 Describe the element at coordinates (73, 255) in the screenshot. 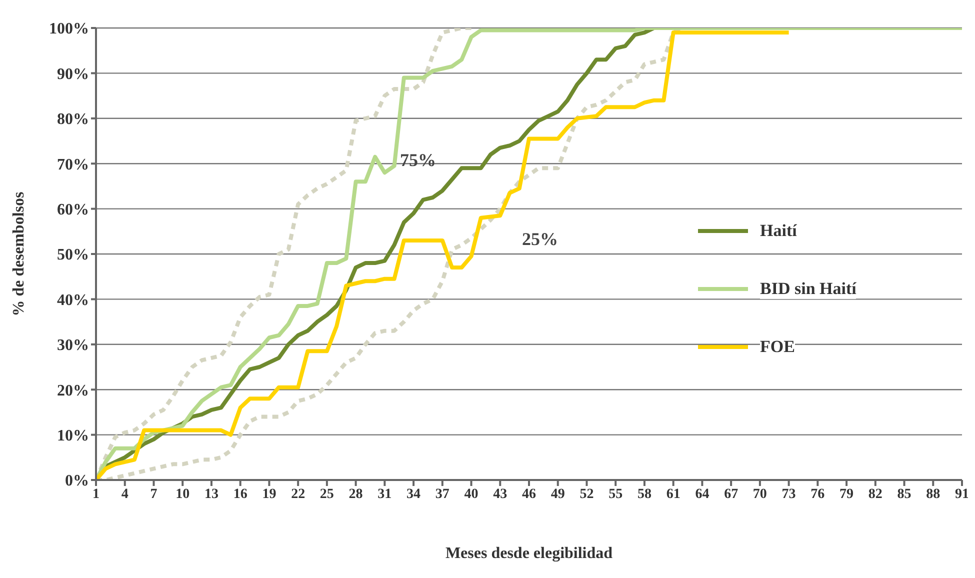

I see `y-tick-label: 50%` at that location.